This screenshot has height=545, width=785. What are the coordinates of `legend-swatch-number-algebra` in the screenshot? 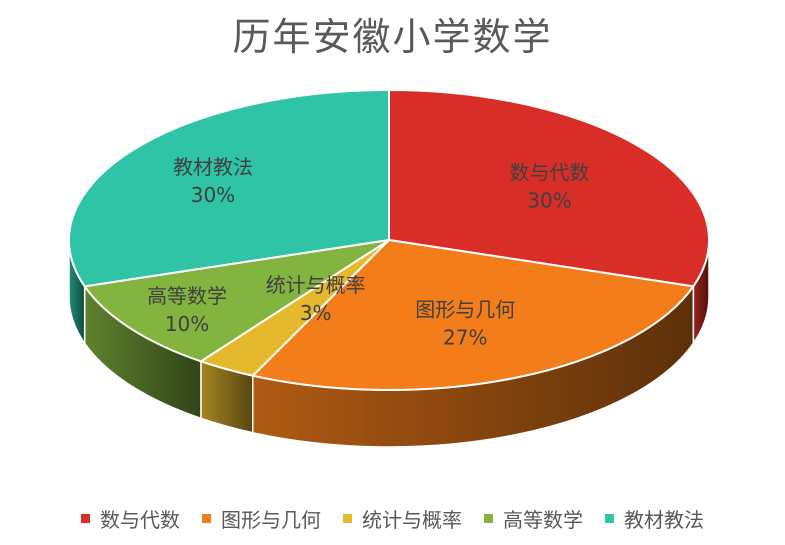 It's located at (85, 518).